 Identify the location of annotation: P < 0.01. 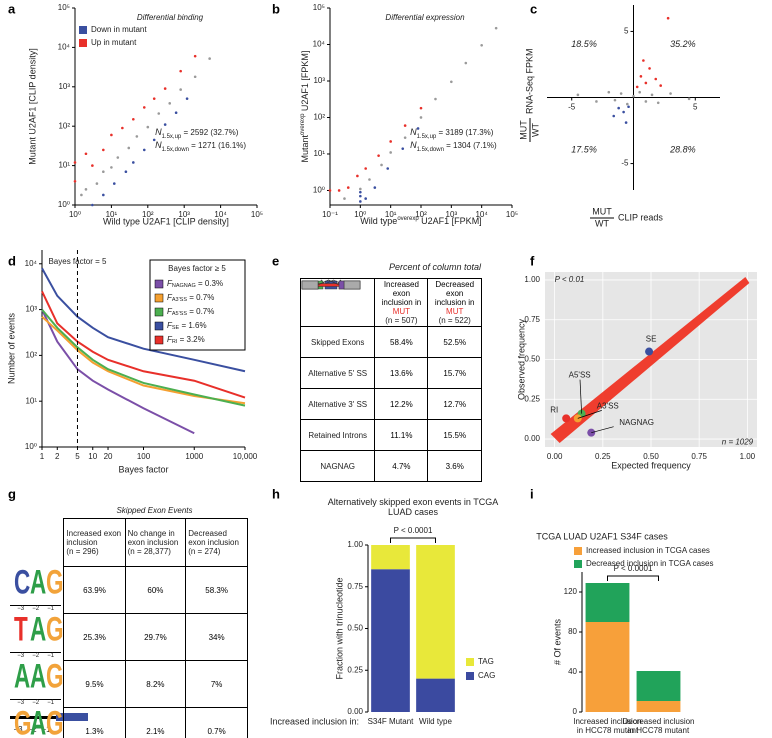
(570, 279).